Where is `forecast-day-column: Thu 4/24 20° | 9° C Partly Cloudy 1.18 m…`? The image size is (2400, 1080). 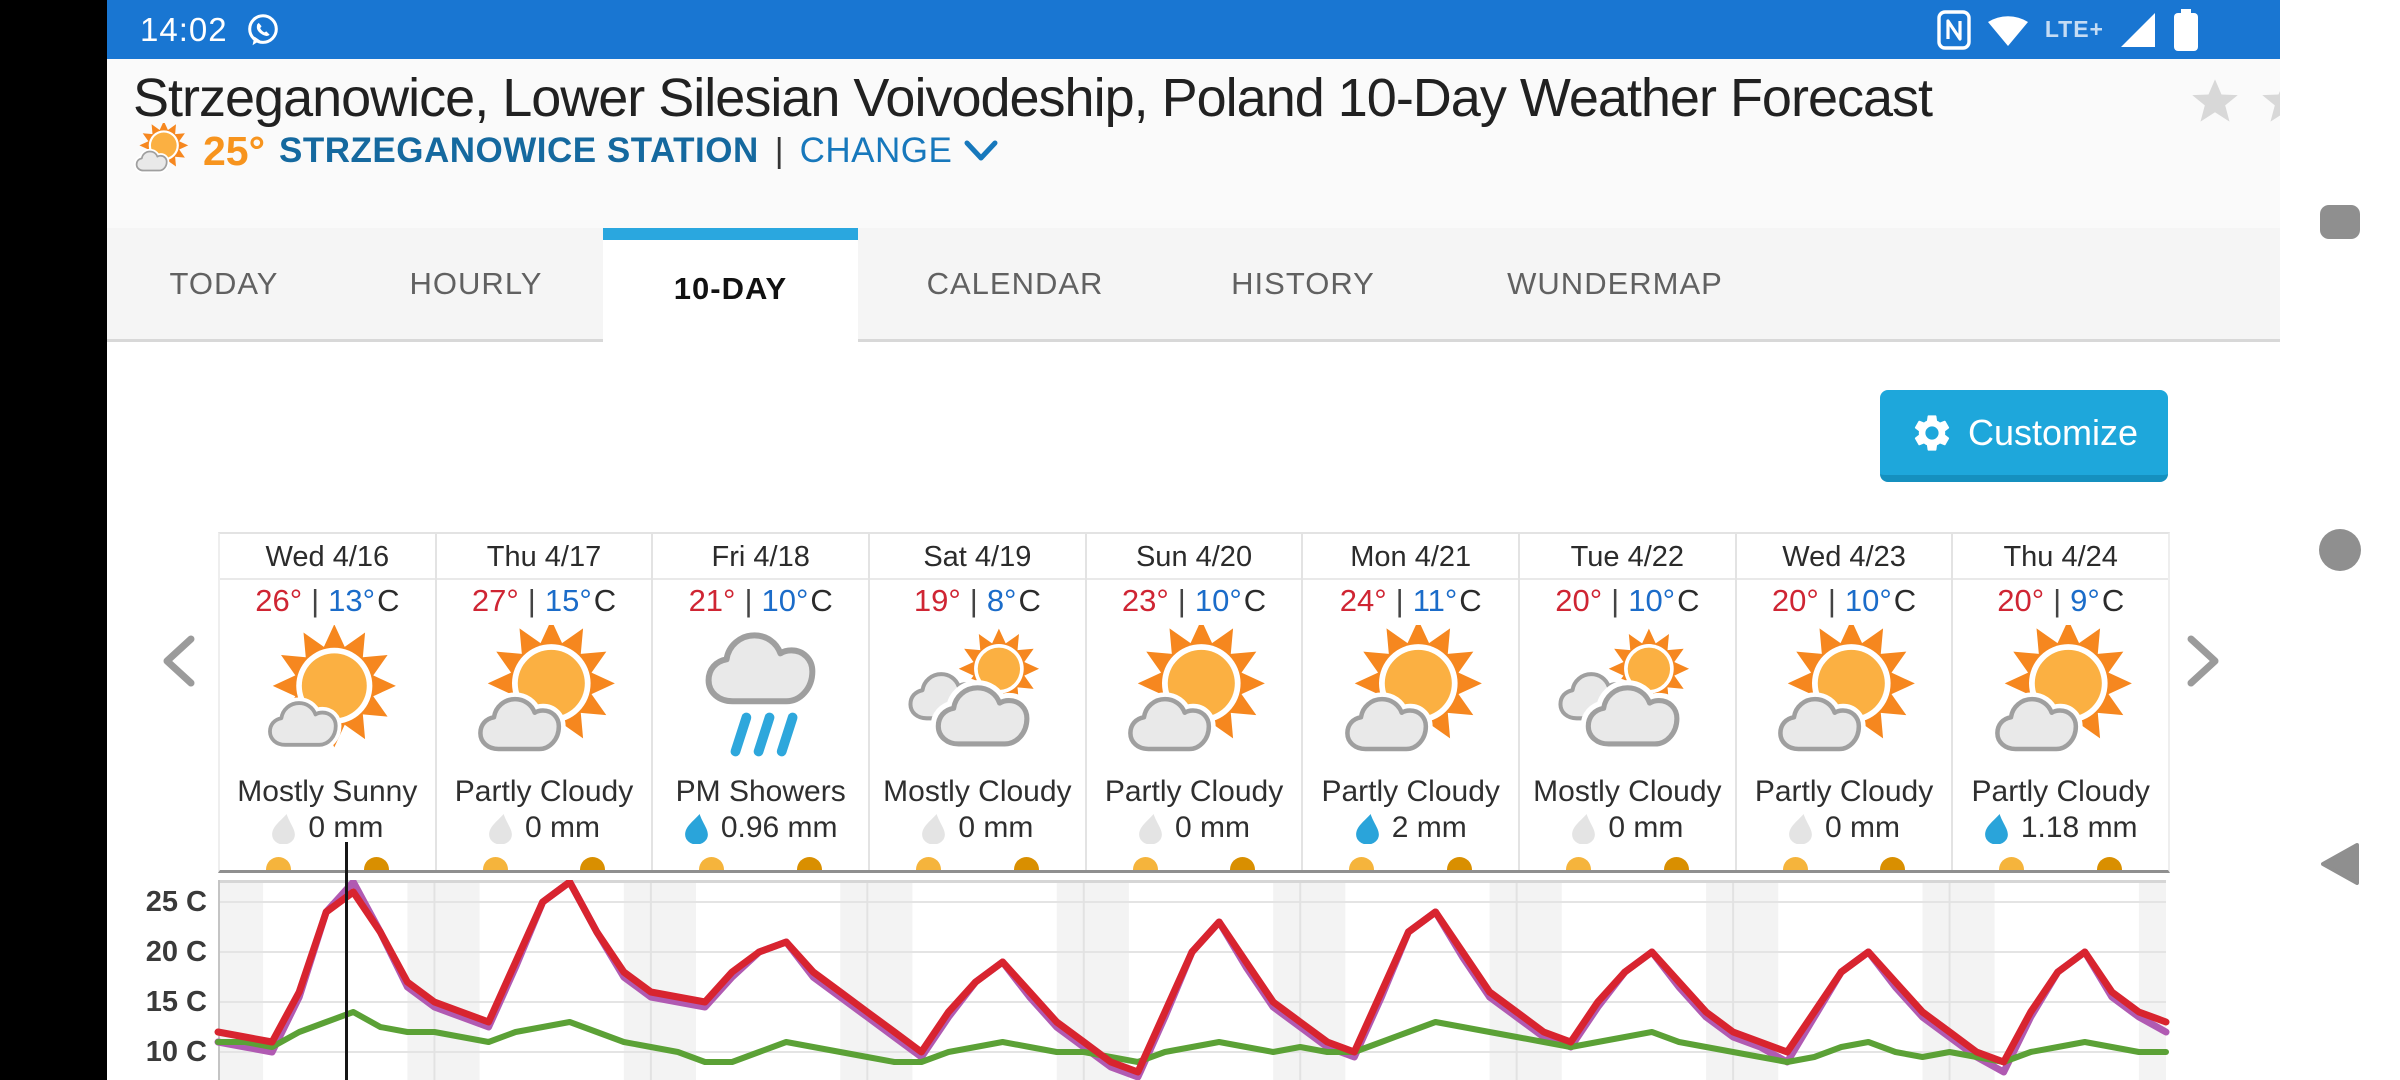
forecast-day-column: Thu 4/24 20° | 9° C Partly Cloudy 1.18 m… is located at coordinates (2060, 702).